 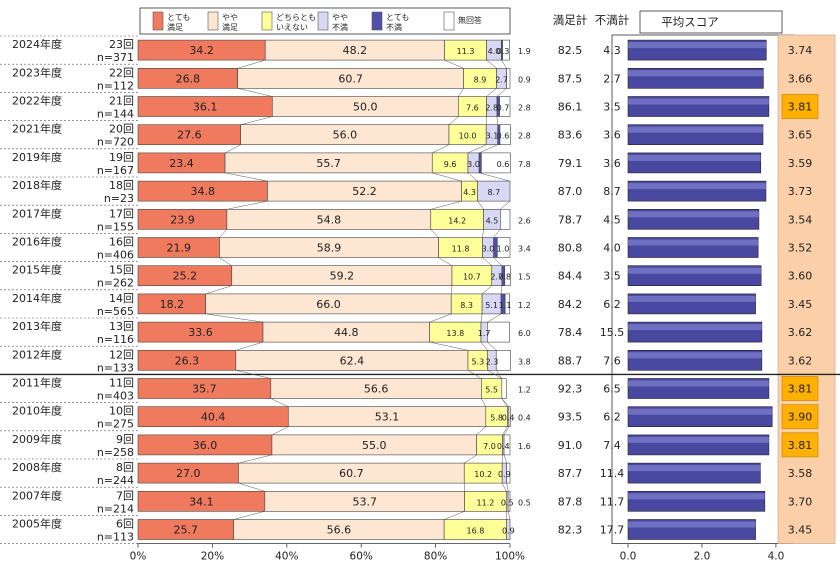 What do you see at coordinates (37, 185) in the screenshot?
I see `row-year-label: 2018年度` at bounding box center [37, 185].